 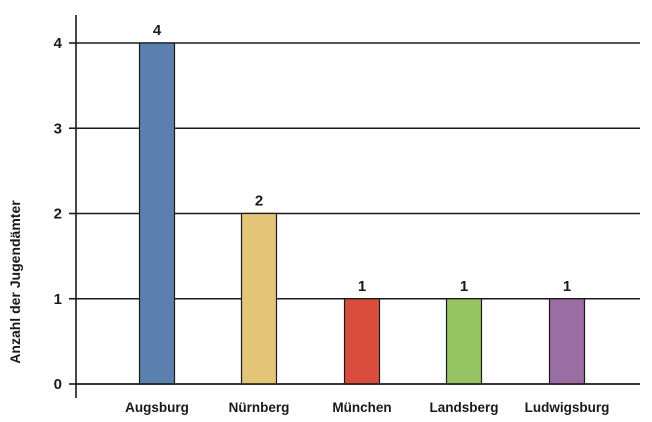 What do you see at coordinates (567, 286) in the screenshot?
I see `data-label-5: 1` at bounding box center [567, 286].